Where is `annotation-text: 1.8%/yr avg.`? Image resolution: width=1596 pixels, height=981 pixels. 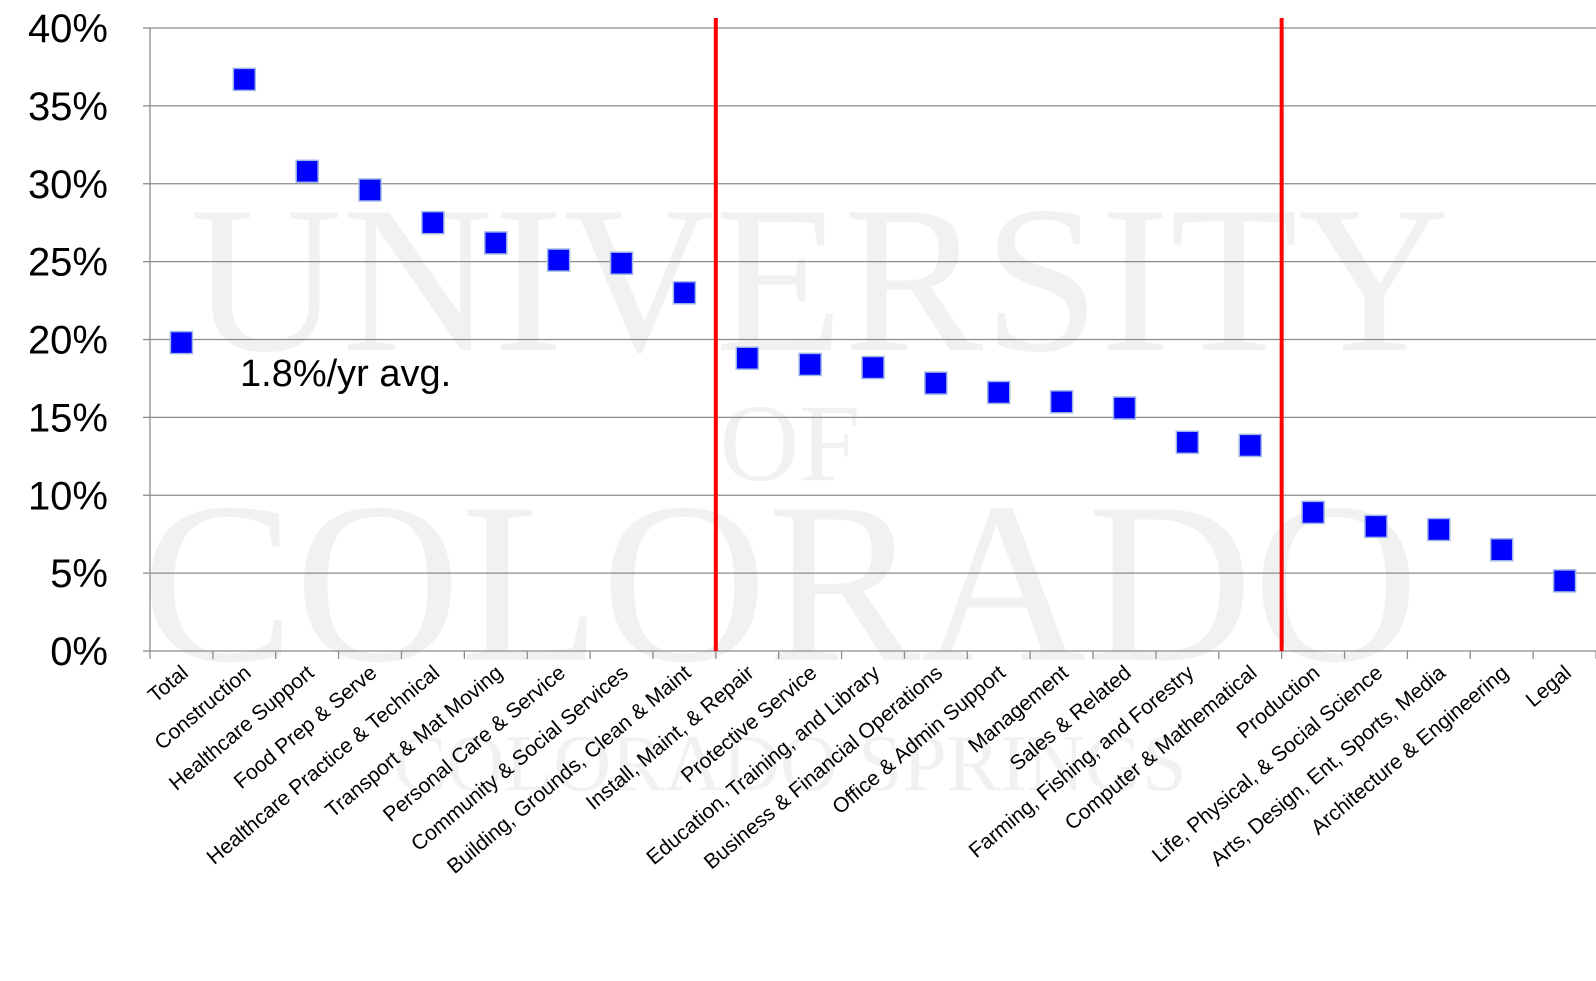 annotation-text: 1.8%/yr avg. is located at coordinates (345, 374).